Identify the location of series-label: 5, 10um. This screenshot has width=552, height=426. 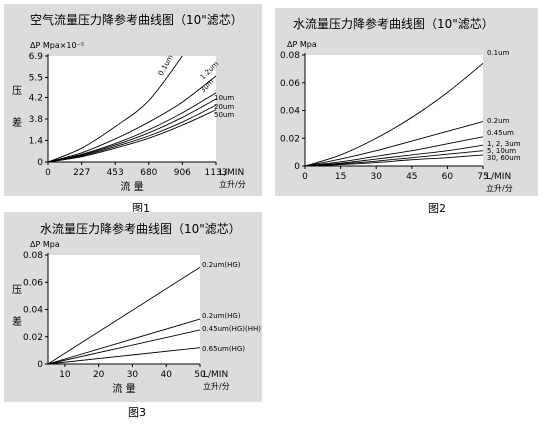
(501, 151).